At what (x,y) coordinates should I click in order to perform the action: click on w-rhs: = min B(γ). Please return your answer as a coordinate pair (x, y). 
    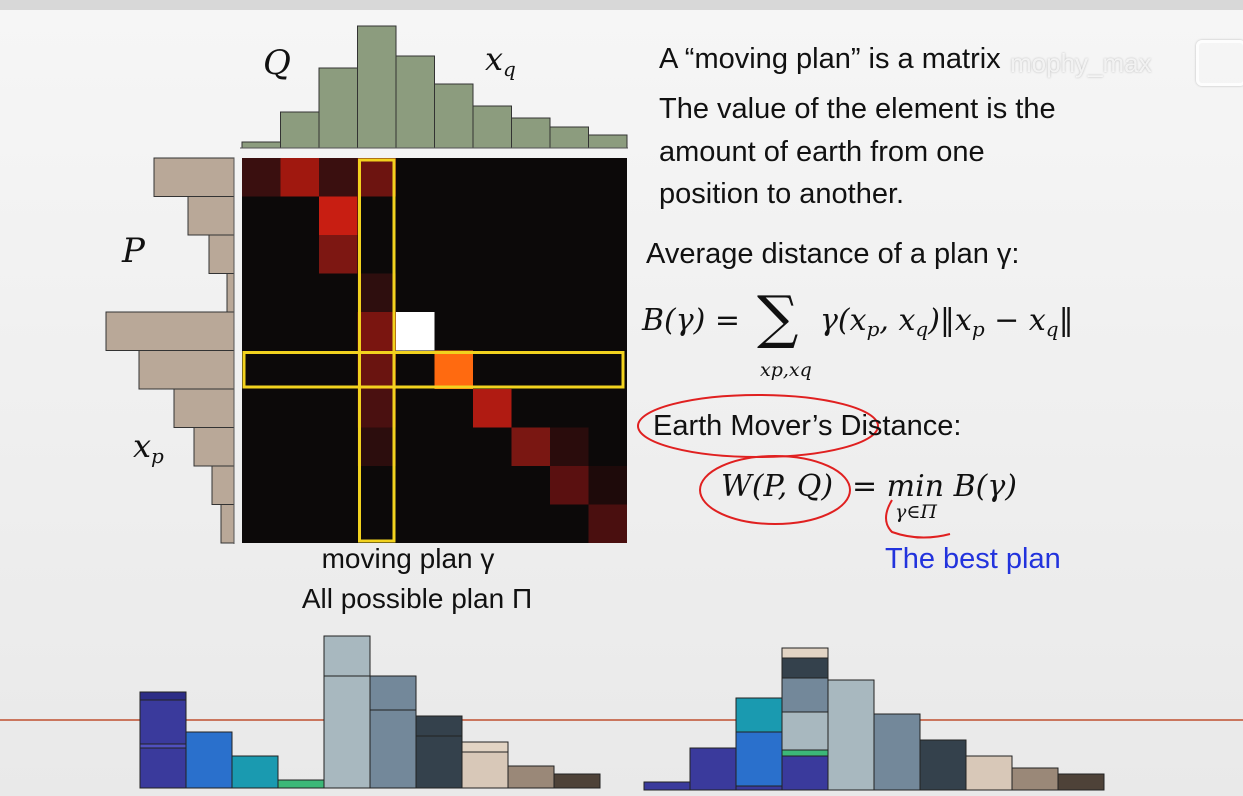
    Looking at the image, I should click on (934, 486).